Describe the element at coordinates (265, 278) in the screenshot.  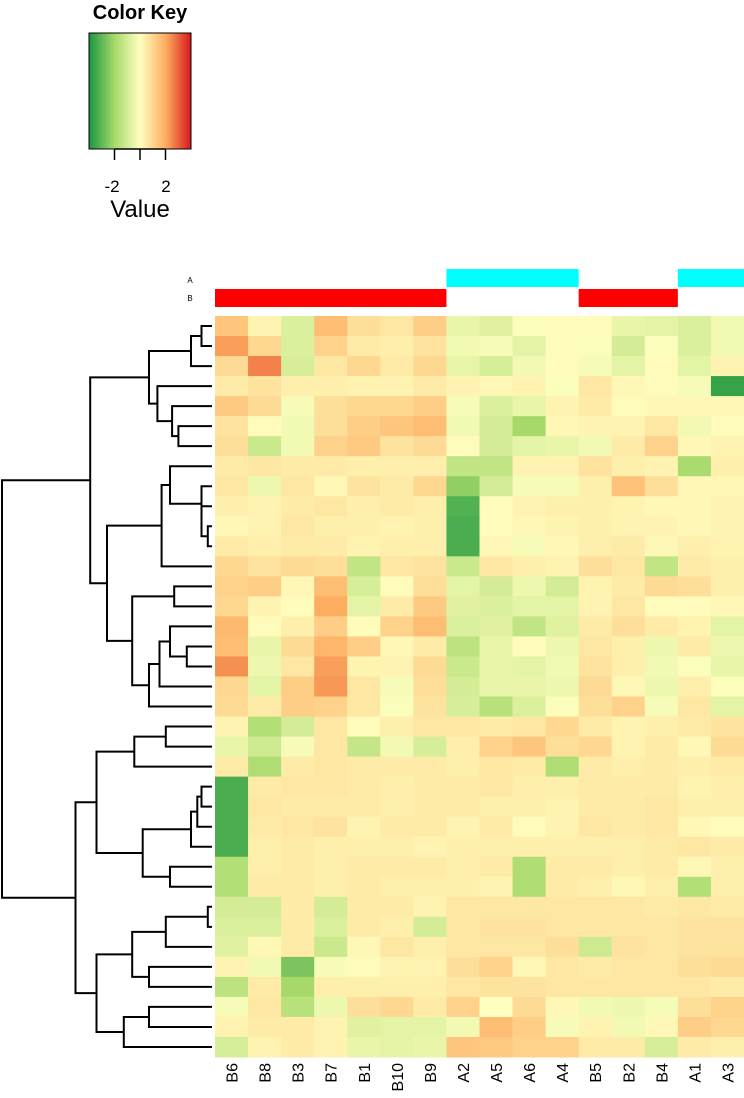
I see `annotation-cell-a-b8` at that location.